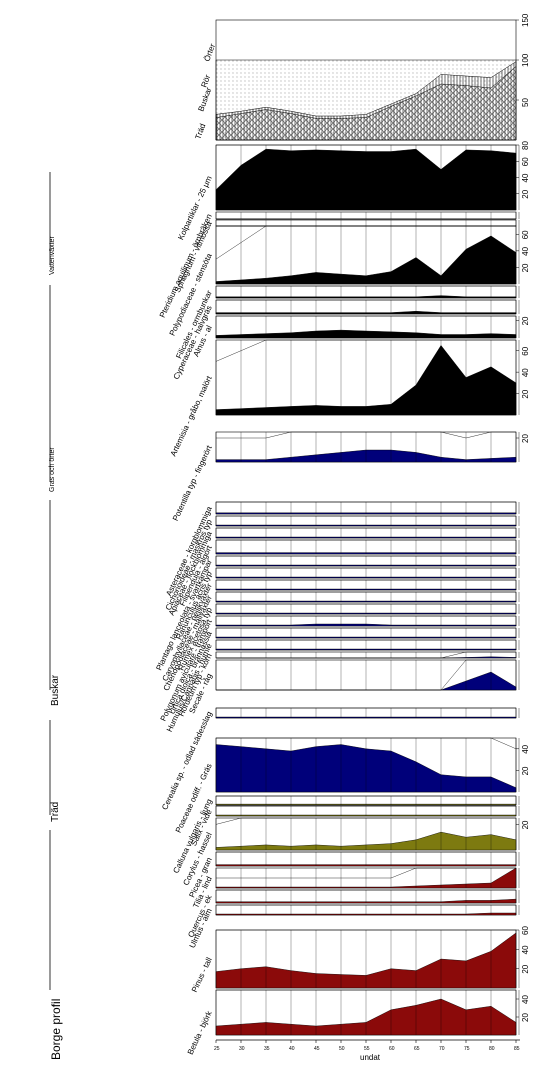  I want to click on summary-legend-label: Träd, so click(200, 131).